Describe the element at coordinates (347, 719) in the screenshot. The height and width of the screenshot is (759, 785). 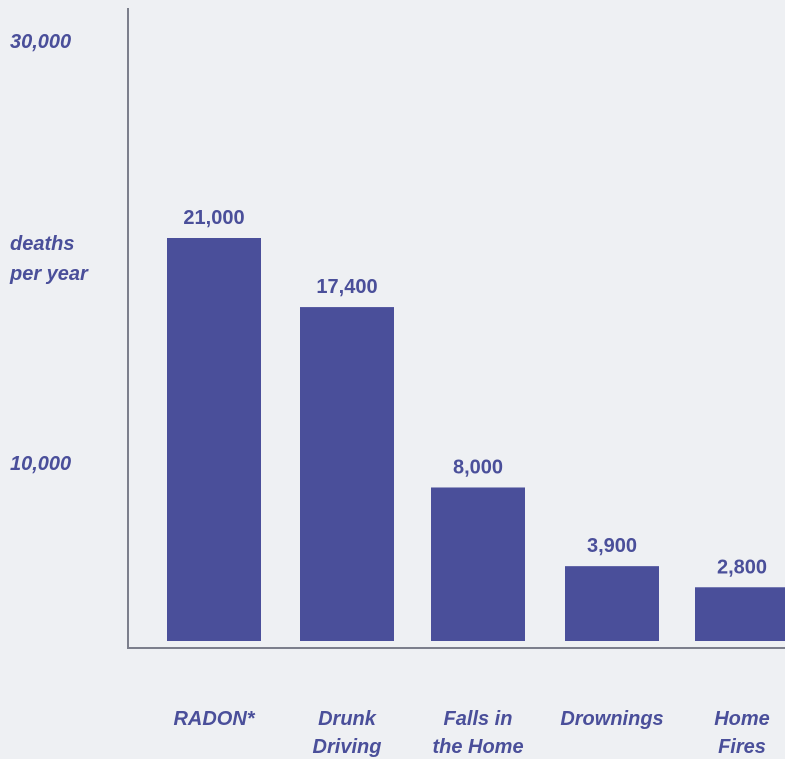
I see `category-label-drunk-driving-line-1: Drunk` at that location.